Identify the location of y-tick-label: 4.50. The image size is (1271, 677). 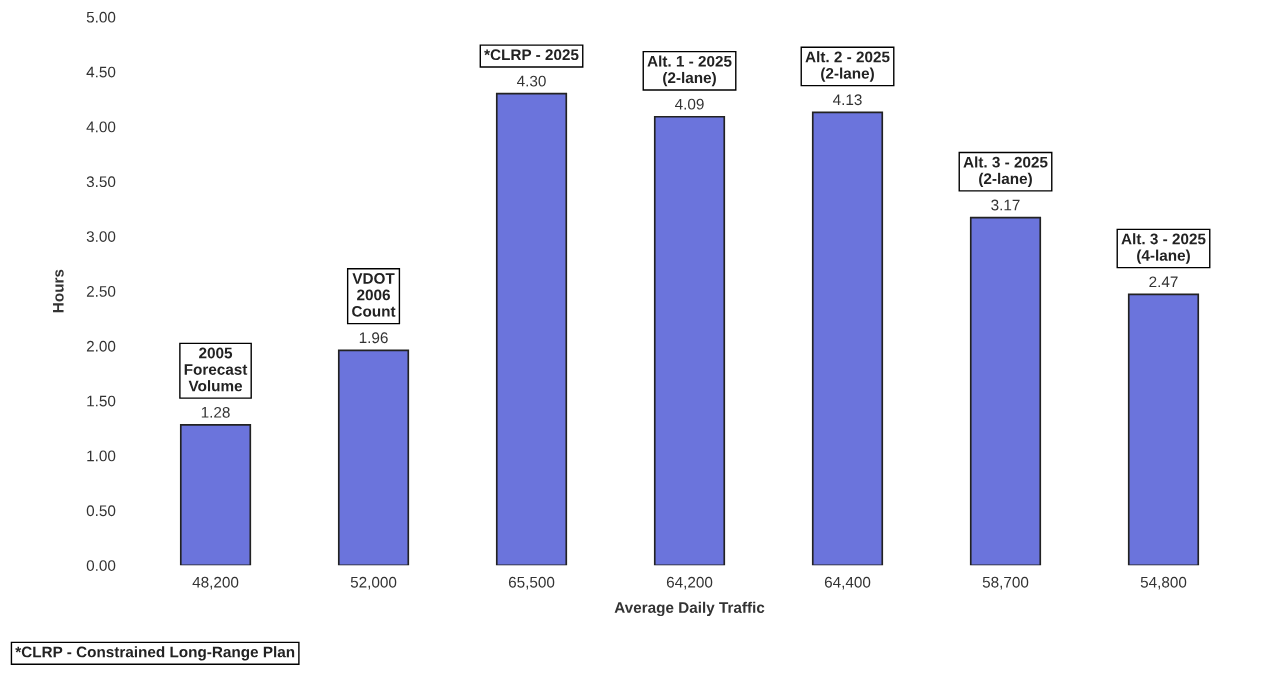
(101, 72).